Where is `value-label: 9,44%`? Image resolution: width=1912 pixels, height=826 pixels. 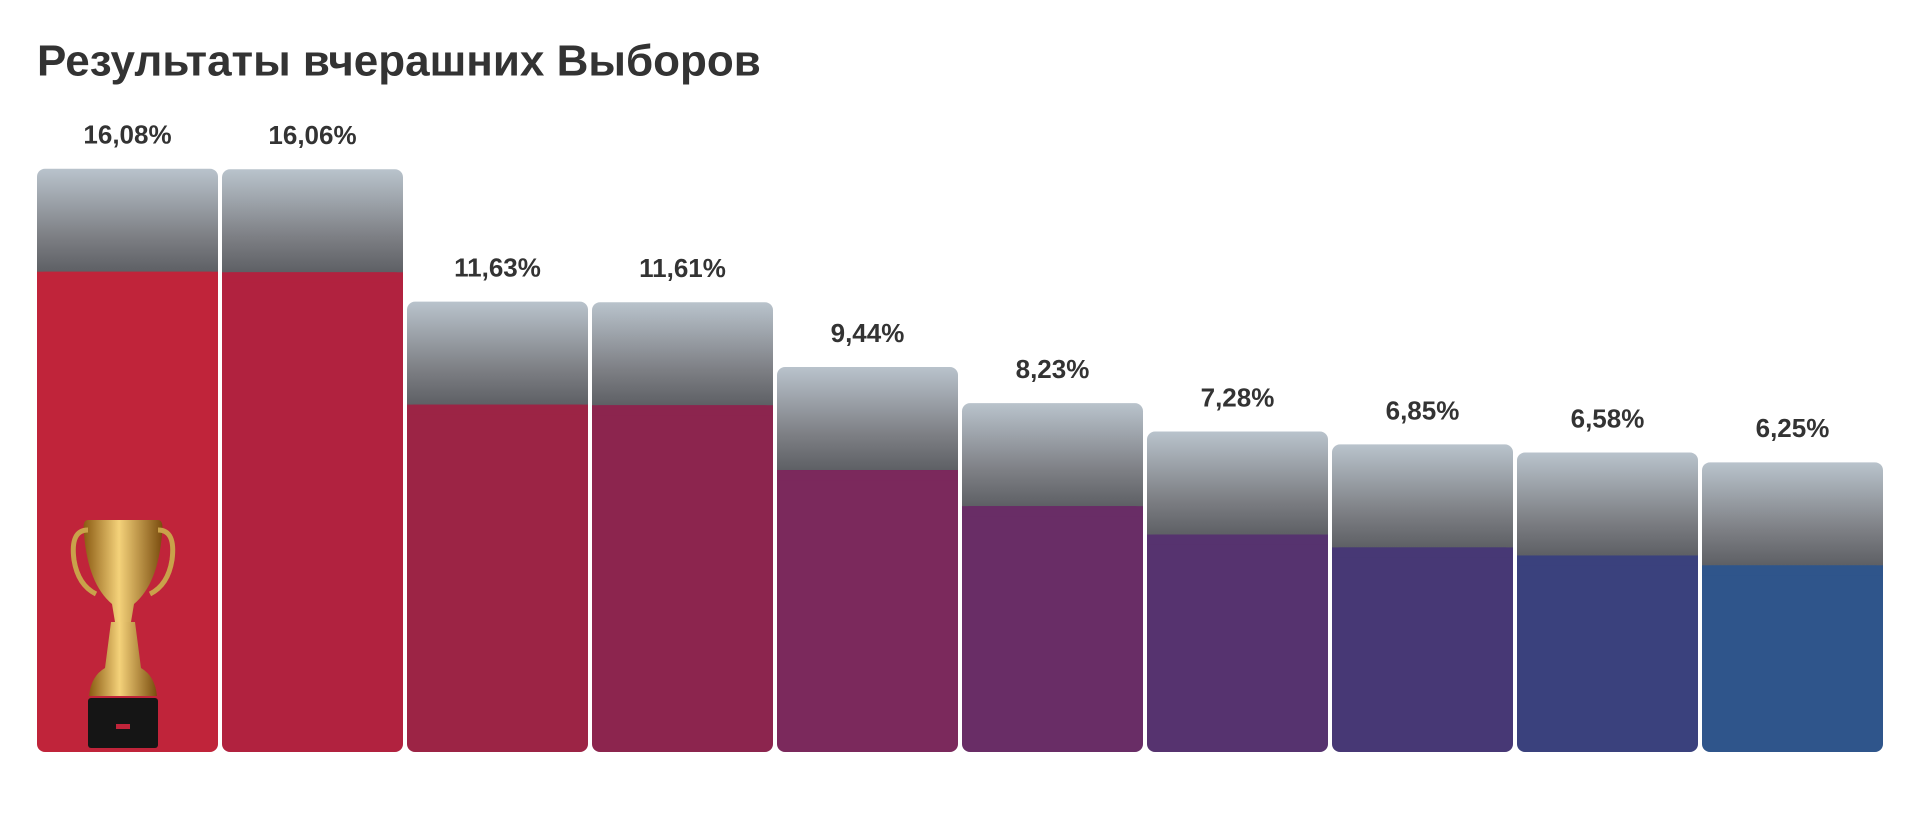
value-label: 9,44% is located at coordinates (868, 333).